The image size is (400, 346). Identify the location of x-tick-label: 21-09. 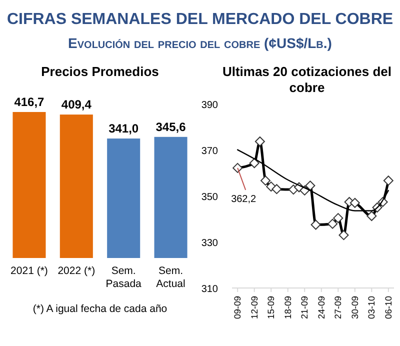
(305, 308).